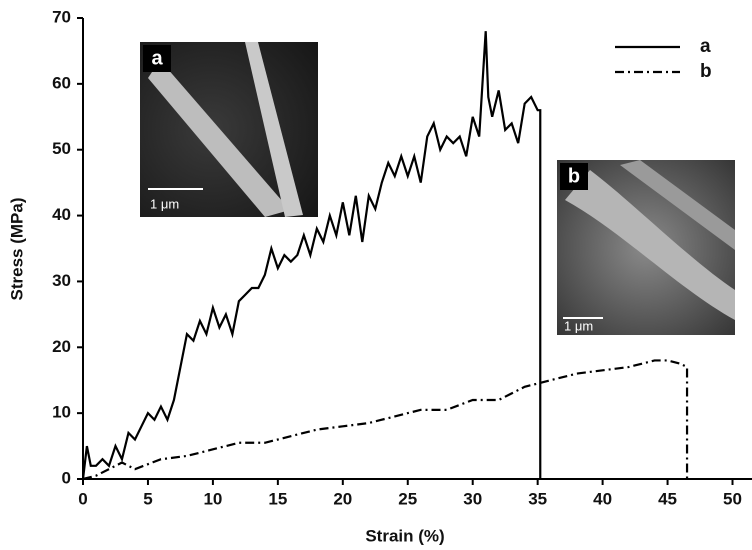 The height and width of the screenshot is (550, 752). Describe the element at coordinates (61, 280) in the screenshot. I see `y-tick-label: 30` at that location.